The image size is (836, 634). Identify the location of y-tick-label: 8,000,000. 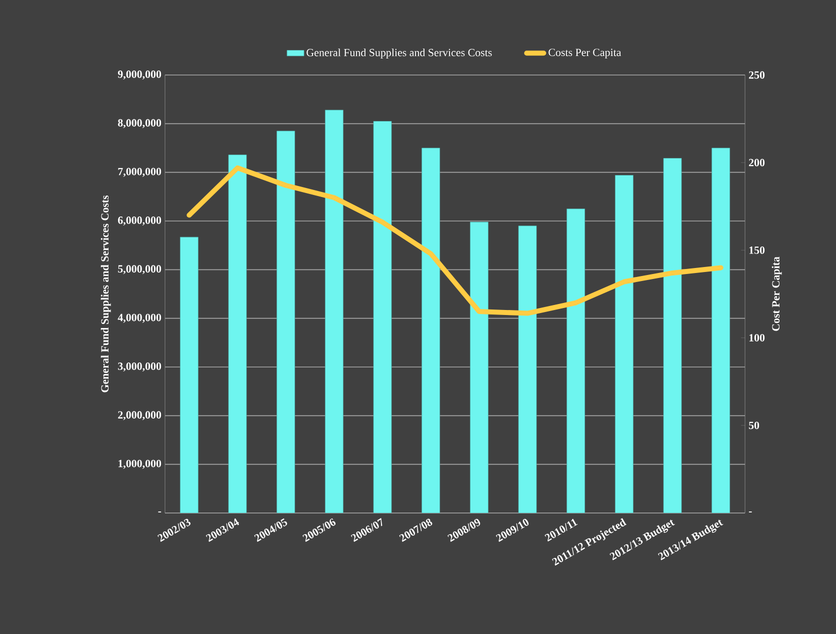
(140, 123).